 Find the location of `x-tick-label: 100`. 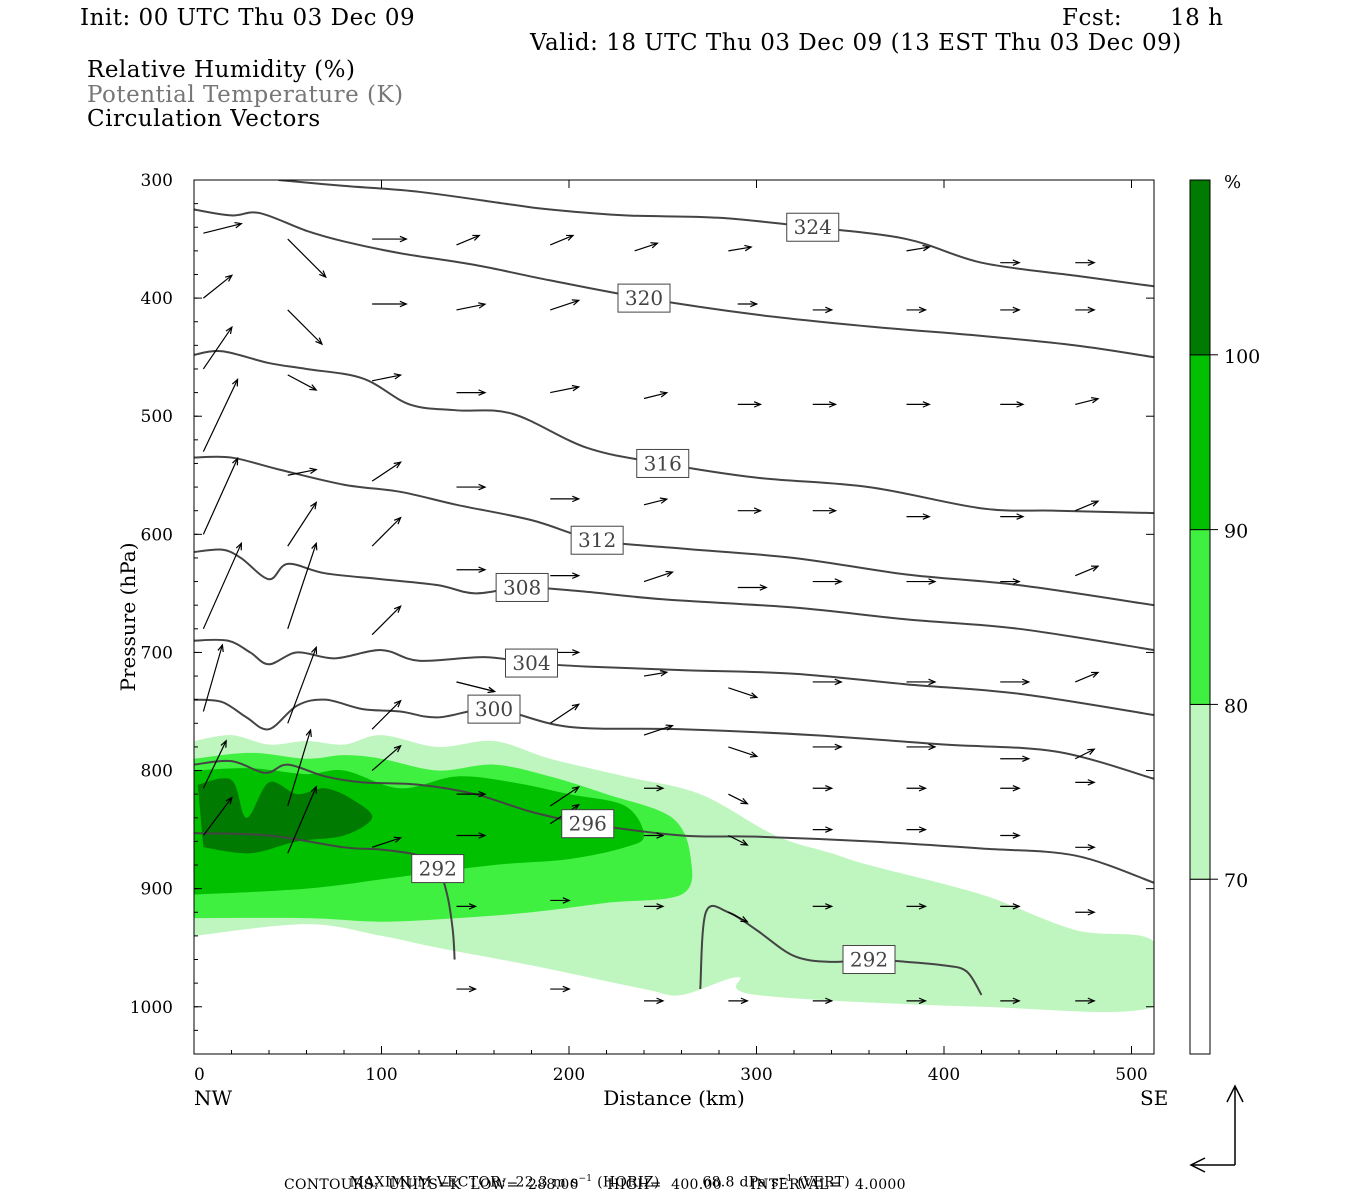

x-tick-label: 100 is located at coordinates (381, 1075).